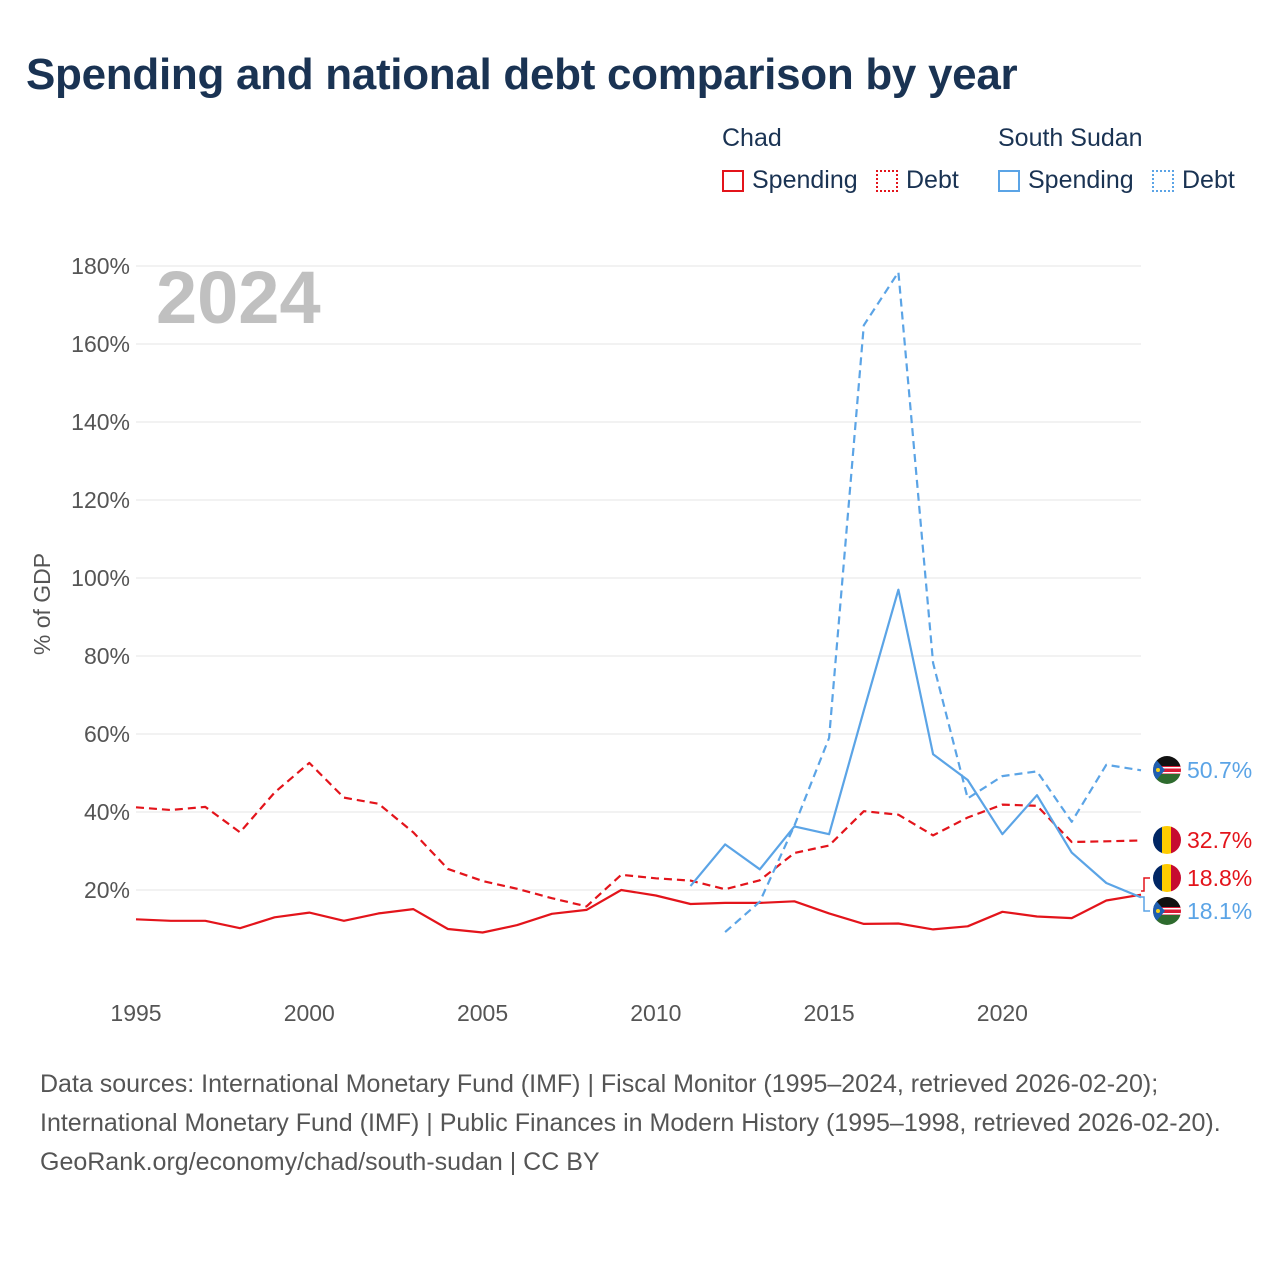 The width and height of the screenshot is (1280, 1280). What do you see at coordinates (107, 812) in the screenshot?
I see `y-tick-label: 40%` at bounding box center [107, 812].